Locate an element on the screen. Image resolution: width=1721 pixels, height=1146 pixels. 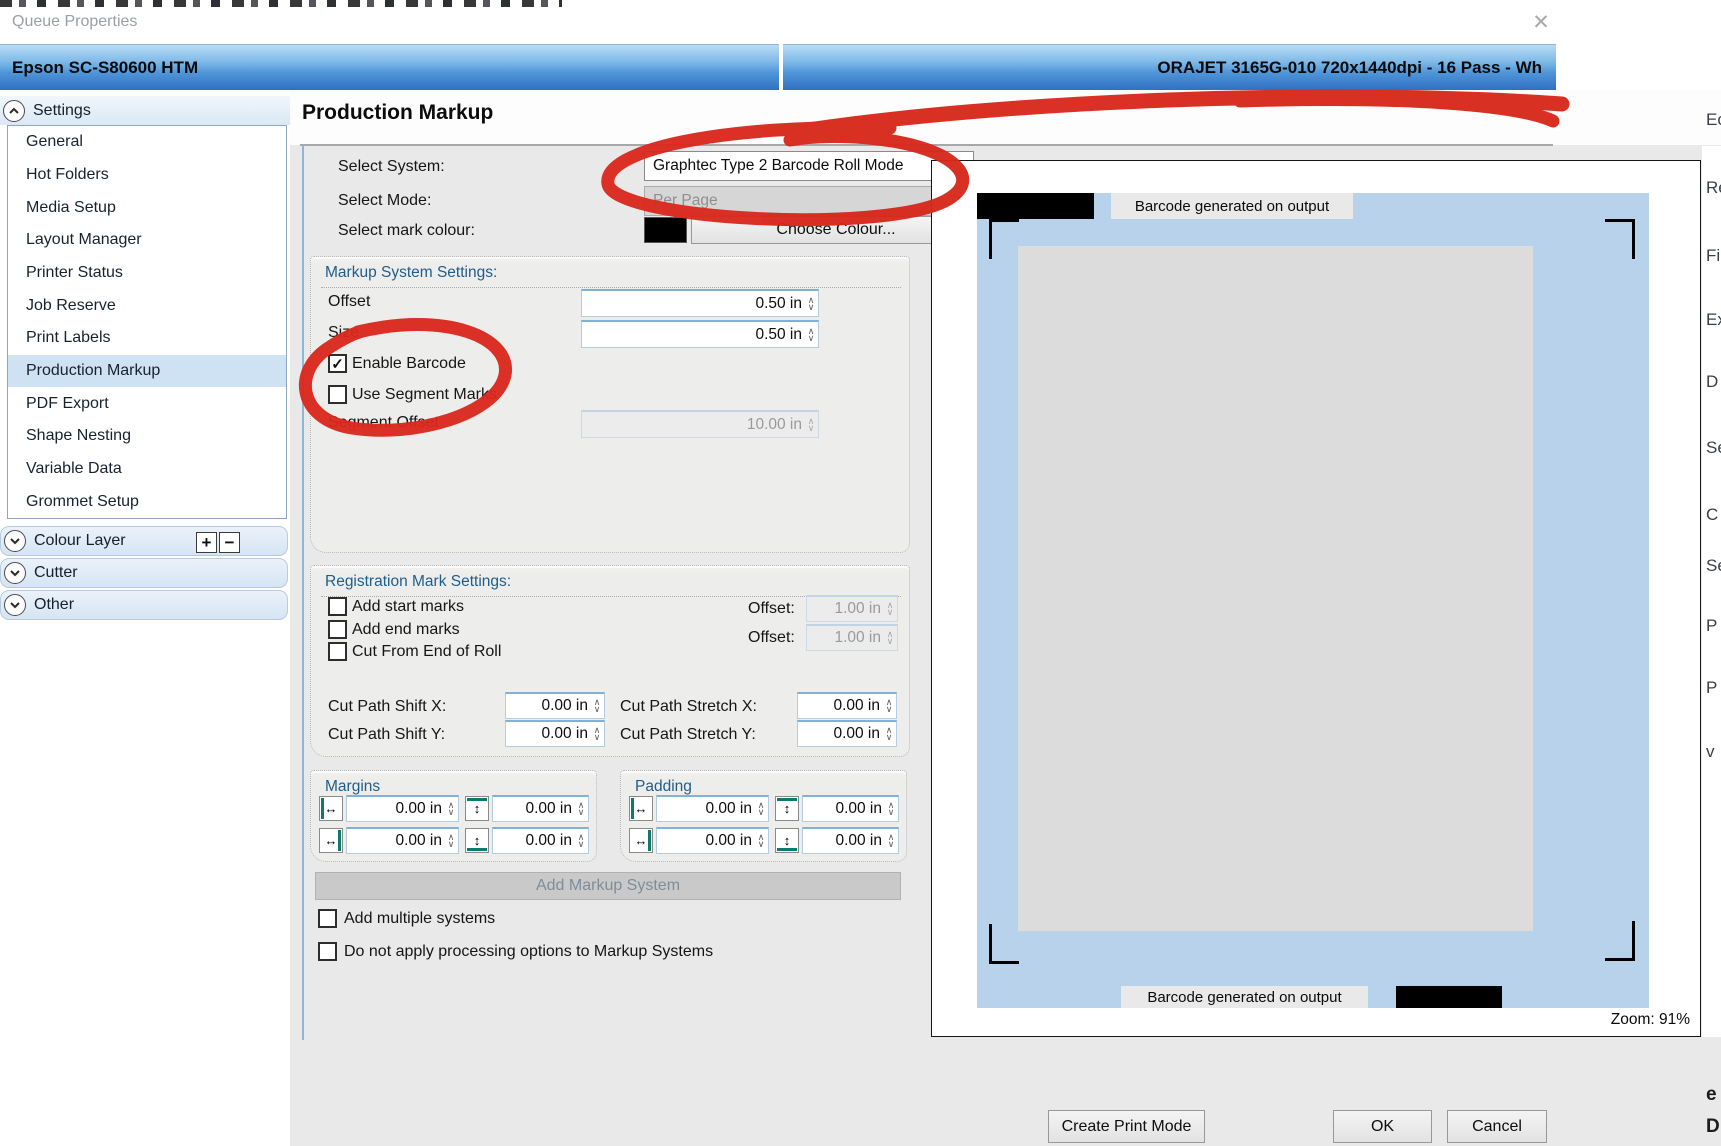
sidebar-item-media-setup: Media Setup is located at coordinates (71, 207).